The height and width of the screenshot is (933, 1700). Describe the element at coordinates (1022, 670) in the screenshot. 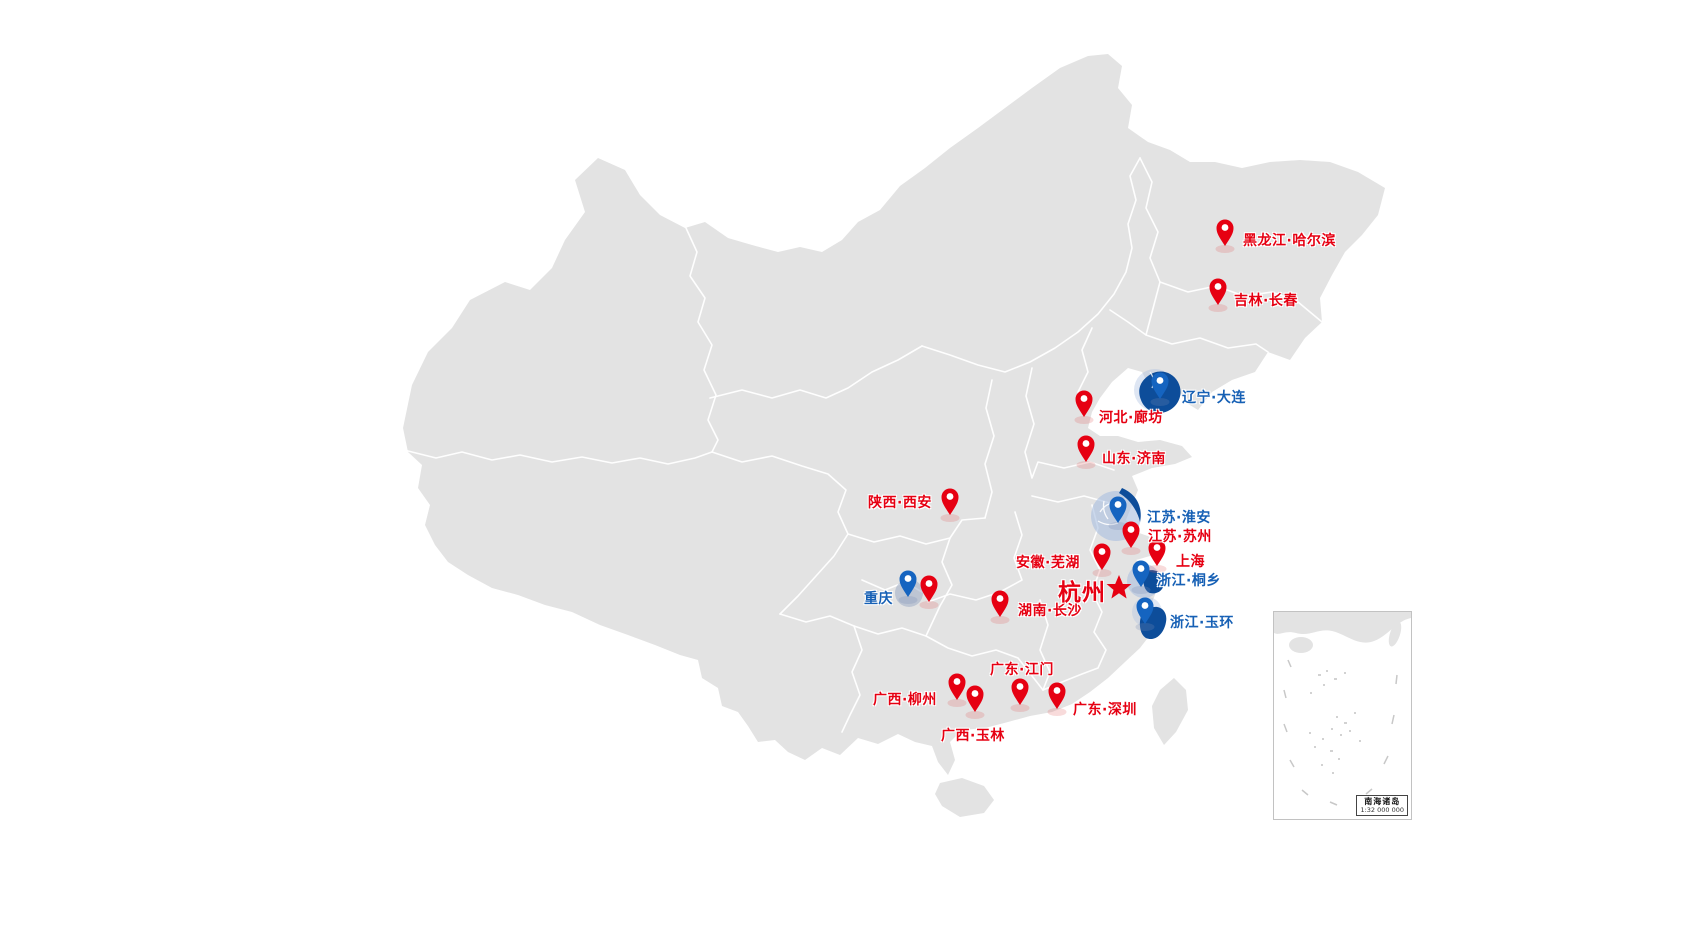

I see `label-guangdong-jiangmen: 广东·江门` at that location.